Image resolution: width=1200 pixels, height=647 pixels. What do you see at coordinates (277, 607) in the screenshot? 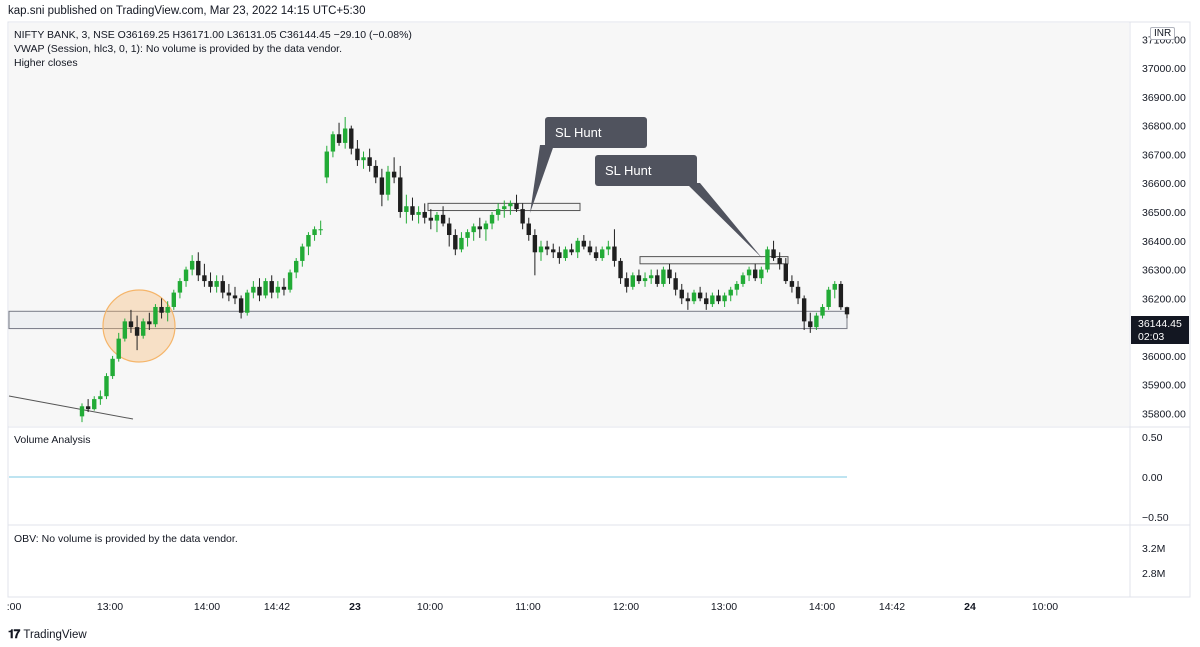
I see `time-tick-label: 14:42` at bounding box center [277, 607].